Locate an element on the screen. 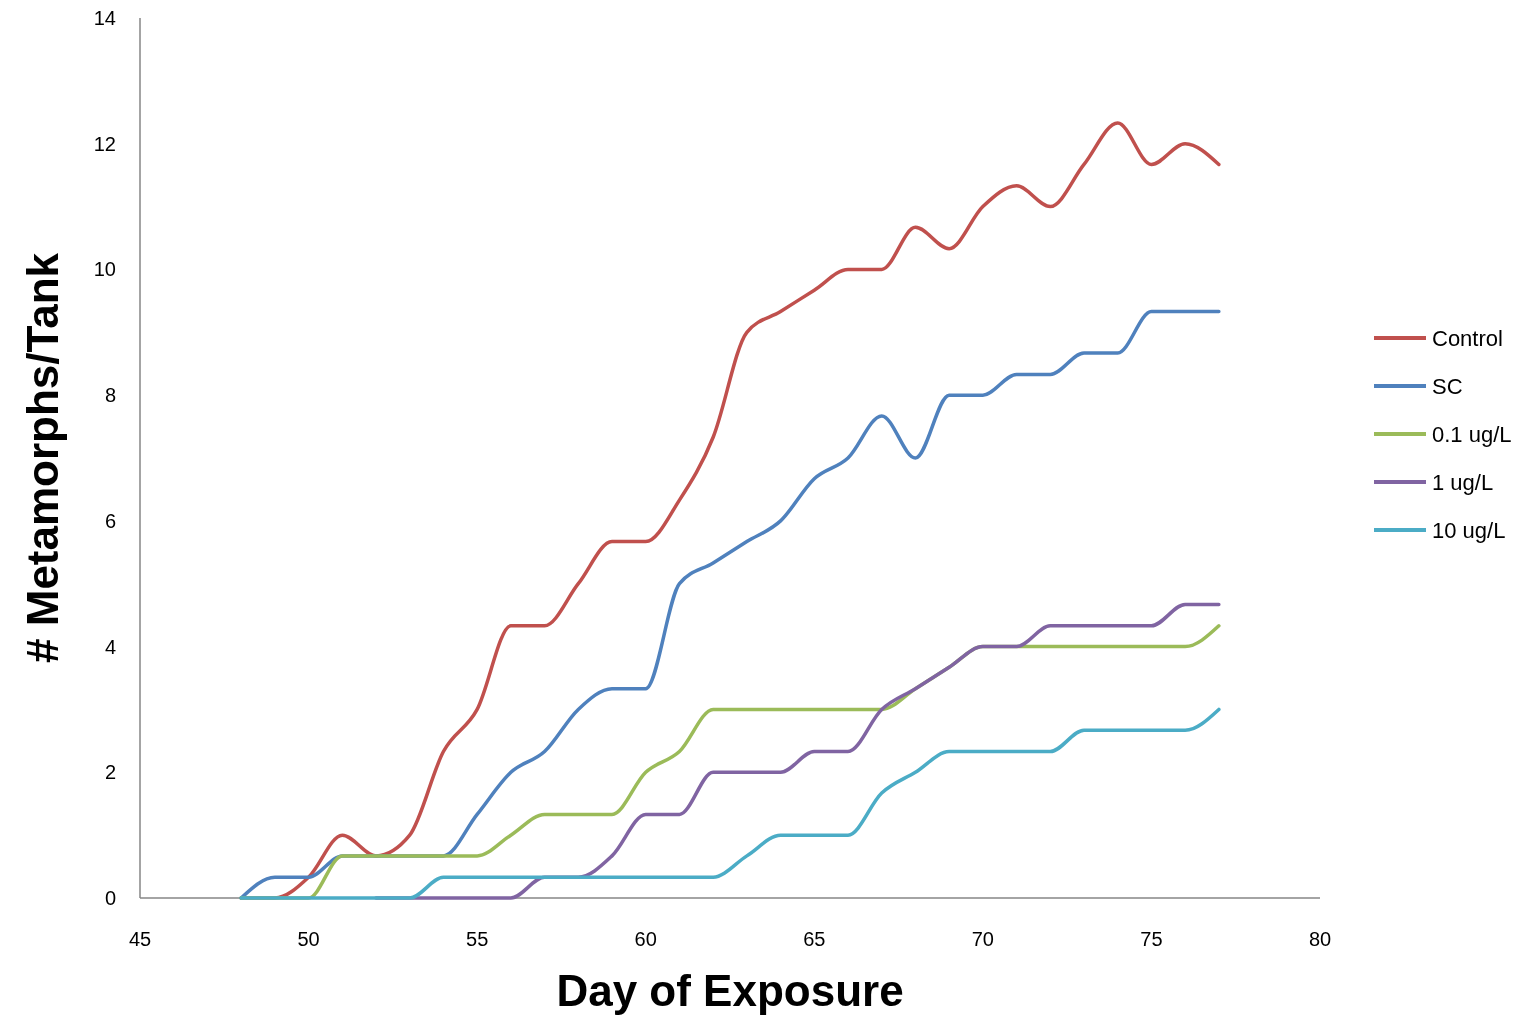  y-tick-label: 14 is located at coordinates (104, 18).